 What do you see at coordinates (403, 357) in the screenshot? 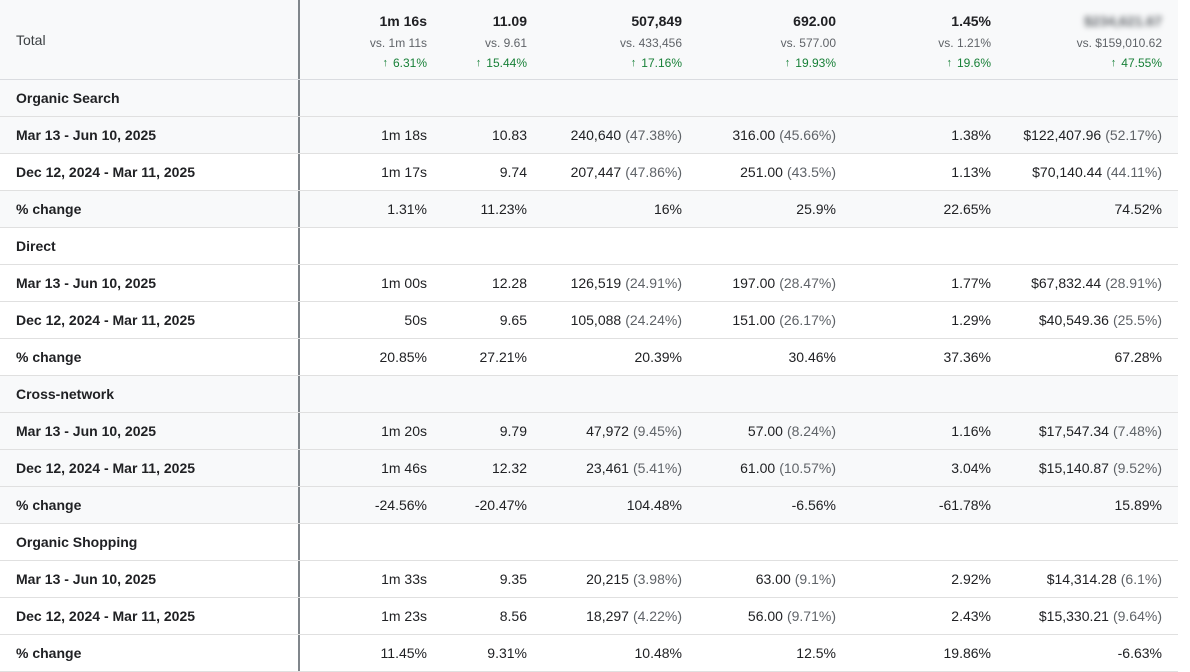
I see `metric-cell: 20.85%` at bounding box center [403, 357].